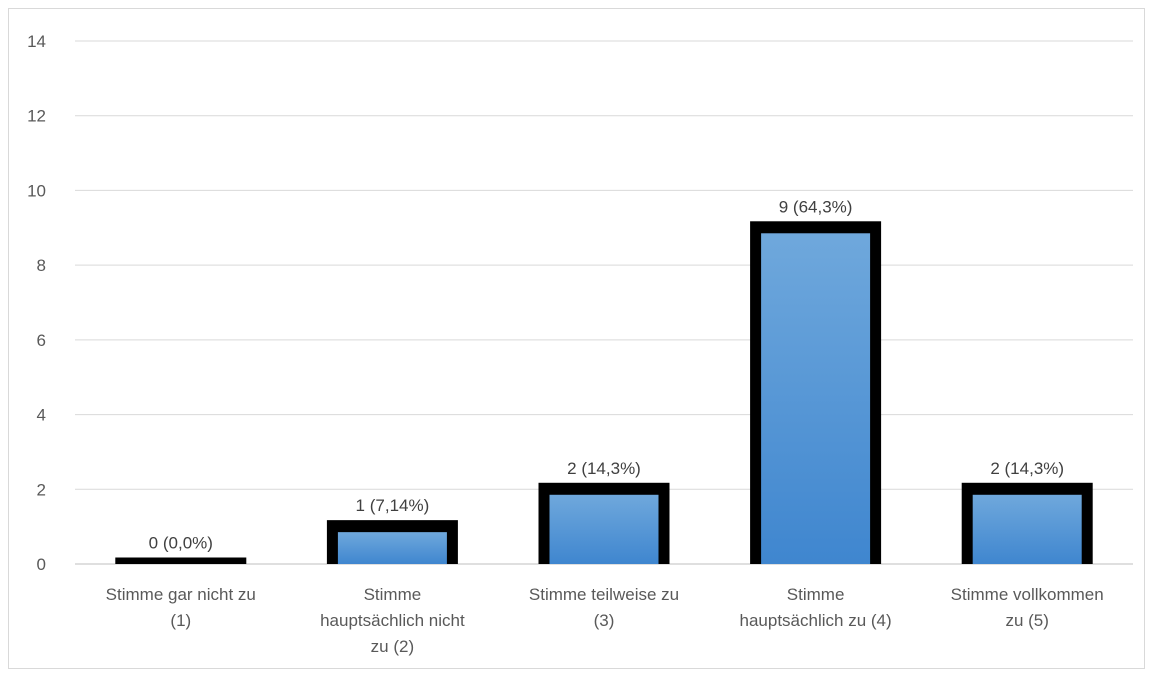 The image size is (1153, 677). I want to click on bar-border, so click(181, 560).